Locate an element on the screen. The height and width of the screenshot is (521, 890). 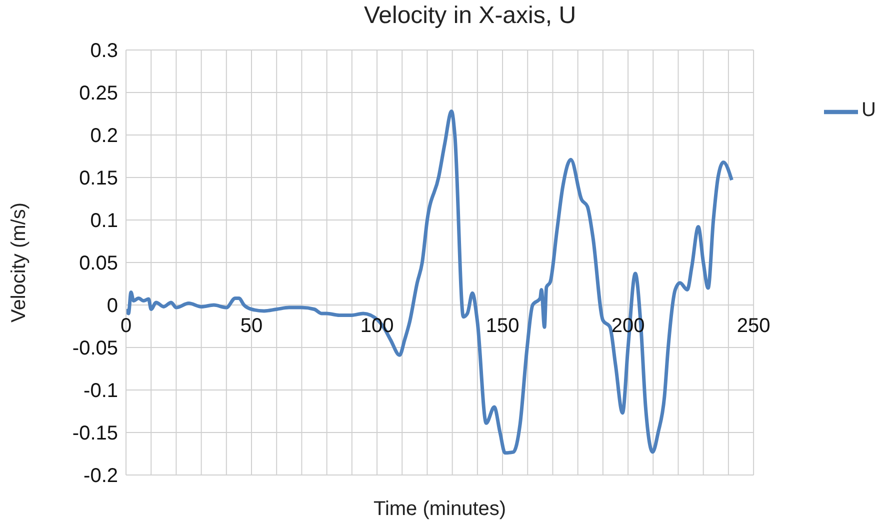
legend-label: U is located at coordinates (869, 110).